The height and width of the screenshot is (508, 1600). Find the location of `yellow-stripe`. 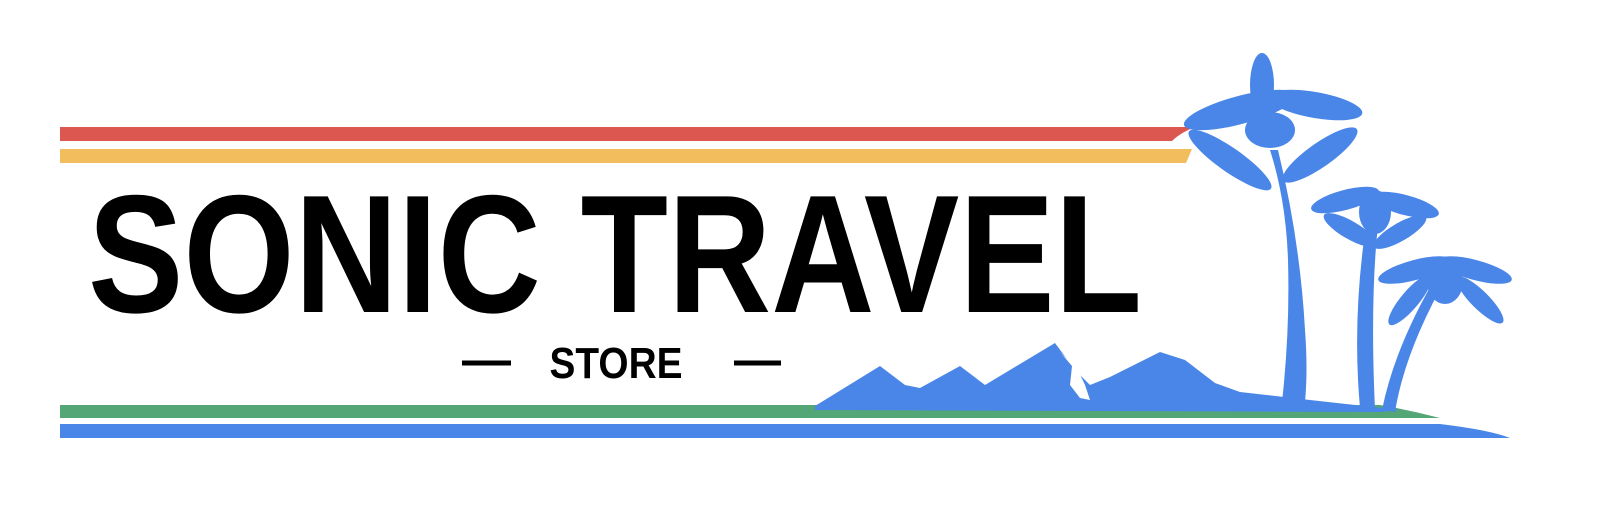

yellow-stripe is located at coordinates (626, 156).